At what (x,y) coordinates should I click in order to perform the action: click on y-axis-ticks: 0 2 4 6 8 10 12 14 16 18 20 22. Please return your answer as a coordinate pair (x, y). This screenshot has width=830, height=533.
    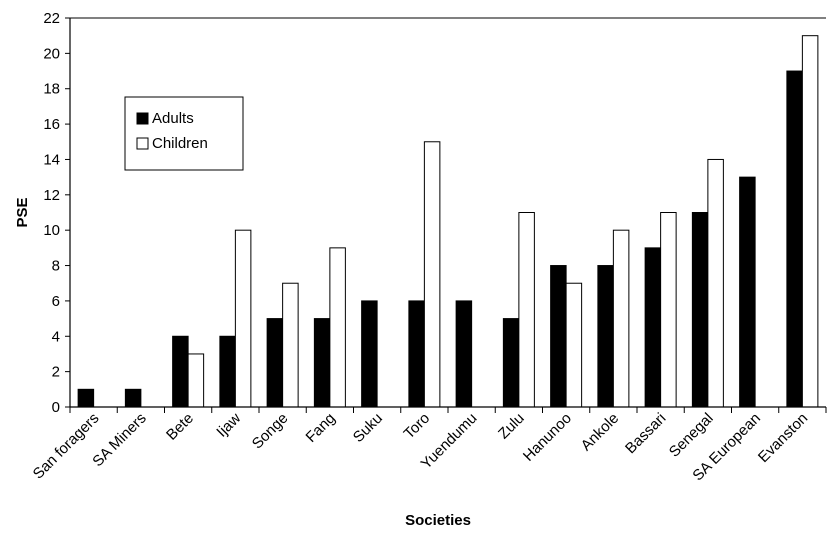
    Looking at the image, I should click on (56, 213).